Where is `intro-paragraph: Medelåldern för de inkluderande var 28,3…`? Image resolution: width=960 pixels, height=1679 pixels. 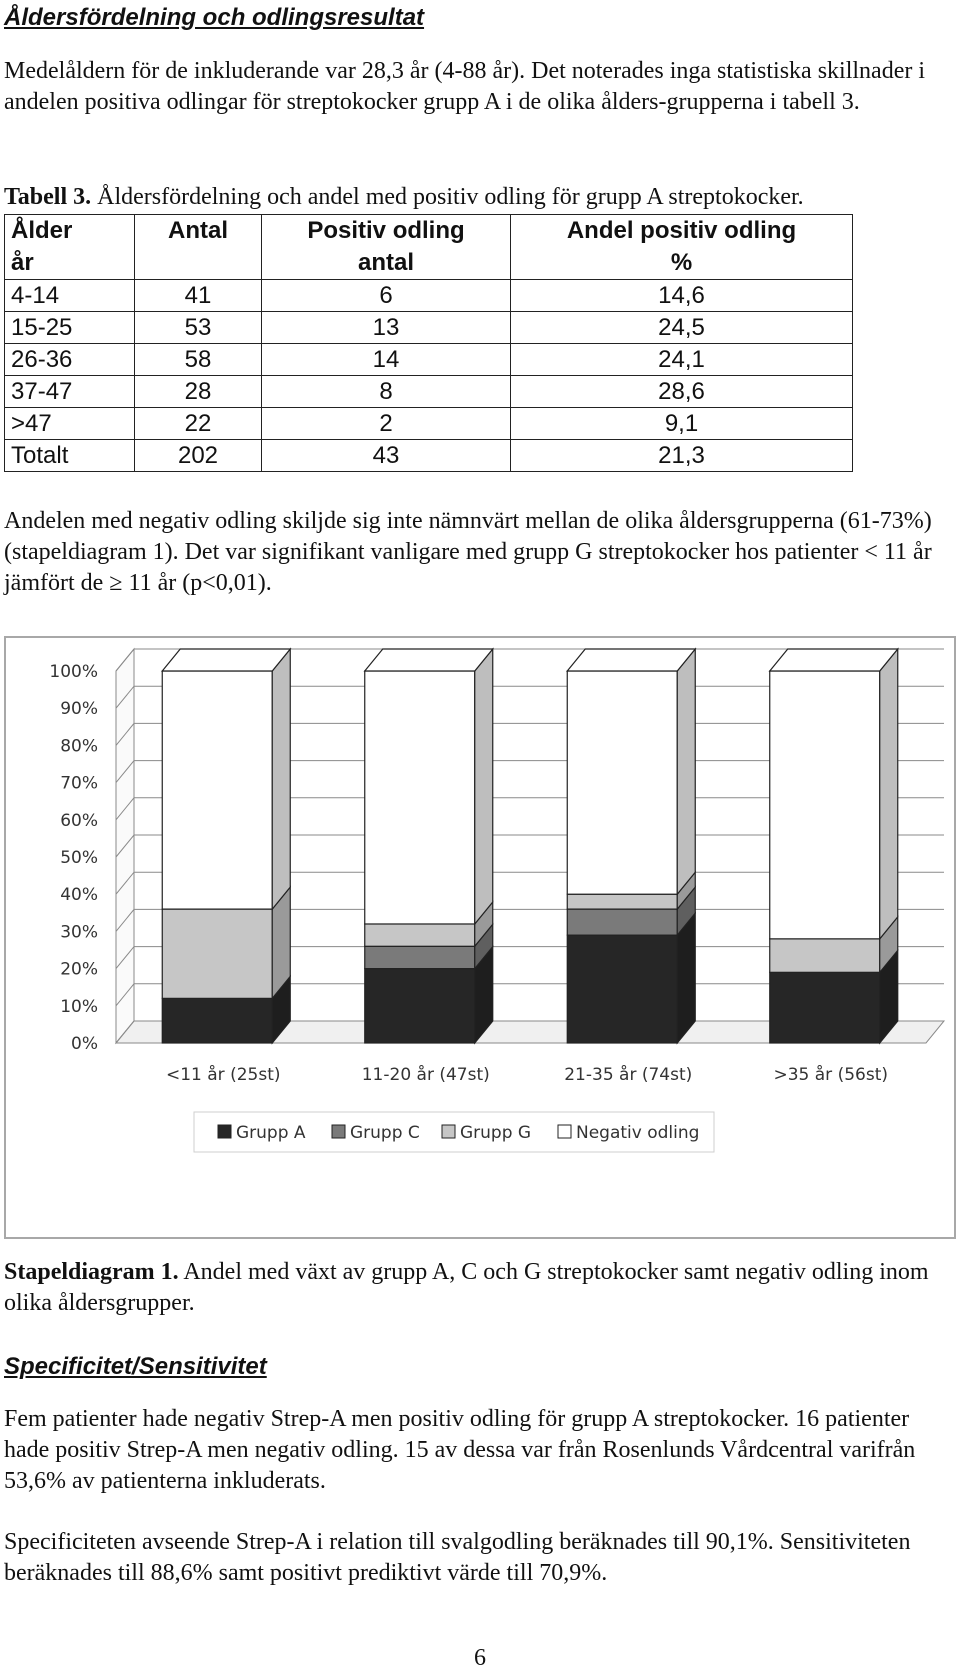 intro-paragraph: Medelåldern för de inkluderande var 28,3… is located at coordinates (465, 86).